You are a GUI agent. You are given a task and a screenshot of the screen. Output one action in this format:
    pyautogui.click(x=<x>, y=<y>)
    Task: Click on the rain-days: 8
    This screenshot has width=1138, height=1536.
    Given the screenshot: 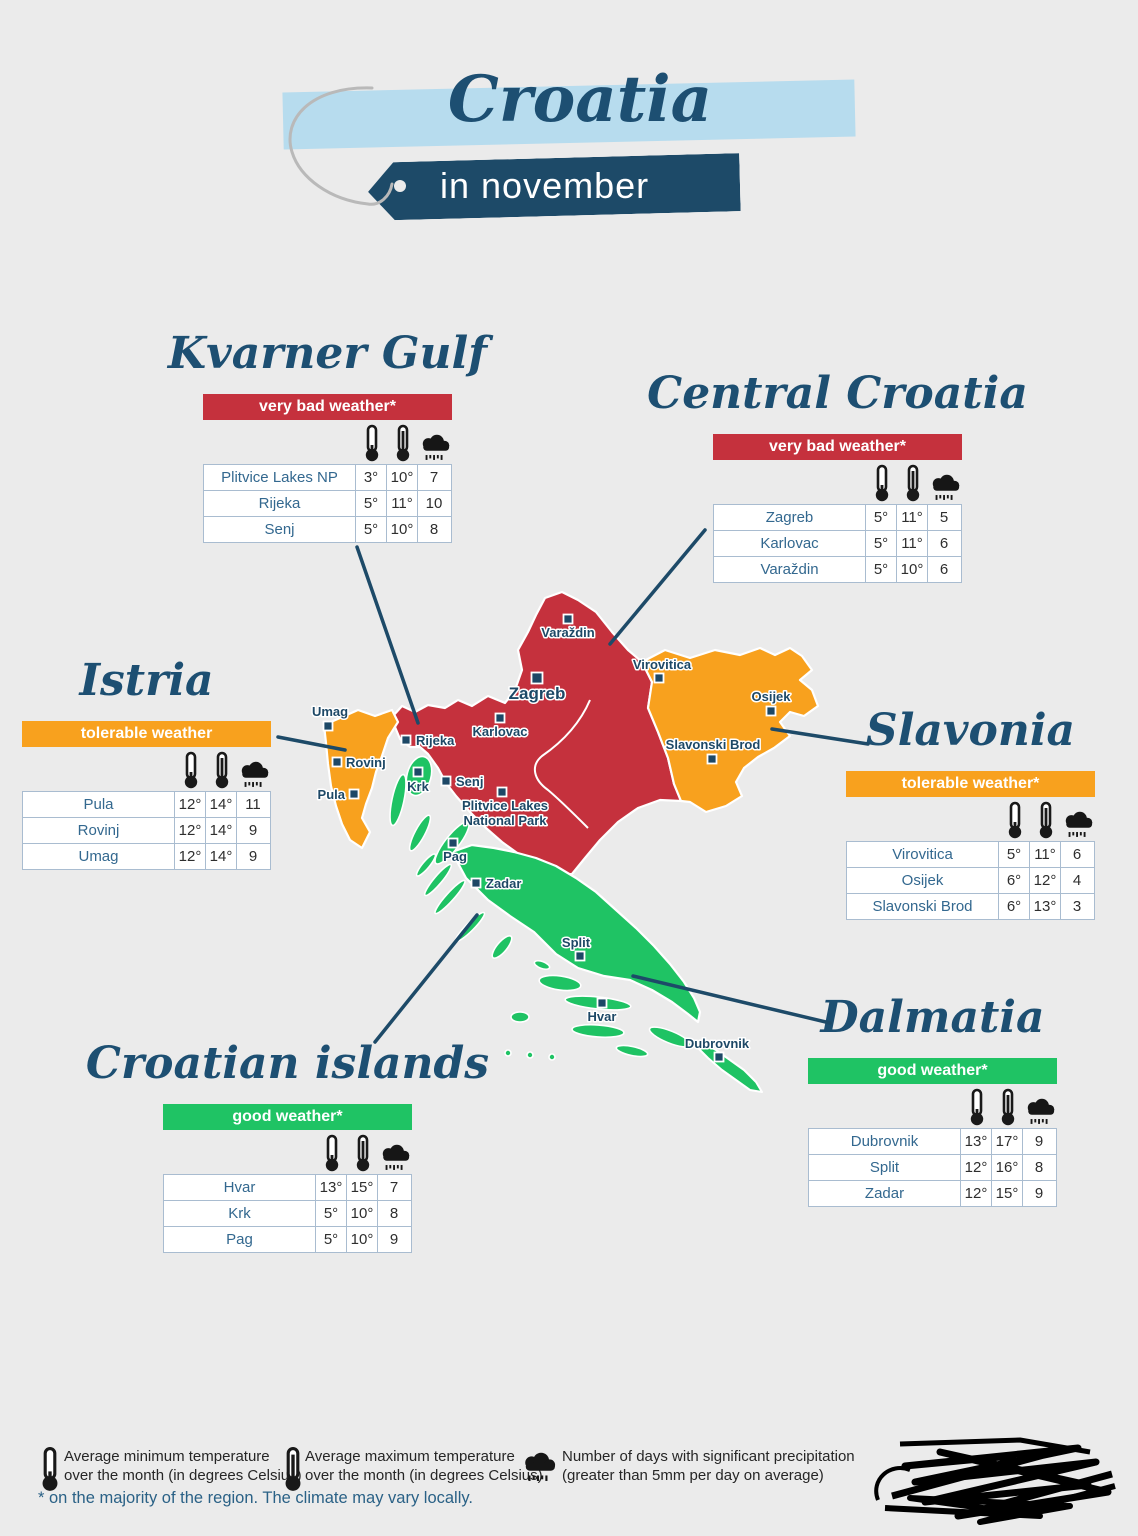 What is the action you would take?
    pyautogui.click(x=394, y=1213)
    